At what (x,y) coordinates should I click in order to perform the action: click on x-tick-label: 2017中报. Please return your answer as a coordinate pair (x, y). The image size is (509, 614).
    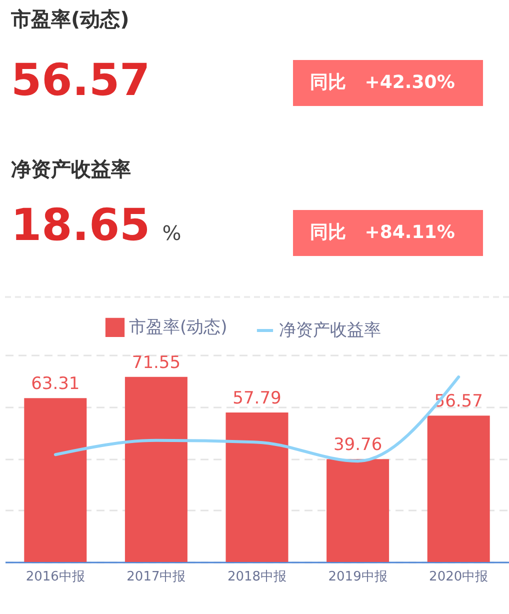
    Looking at the image, I should click on (156, 577).